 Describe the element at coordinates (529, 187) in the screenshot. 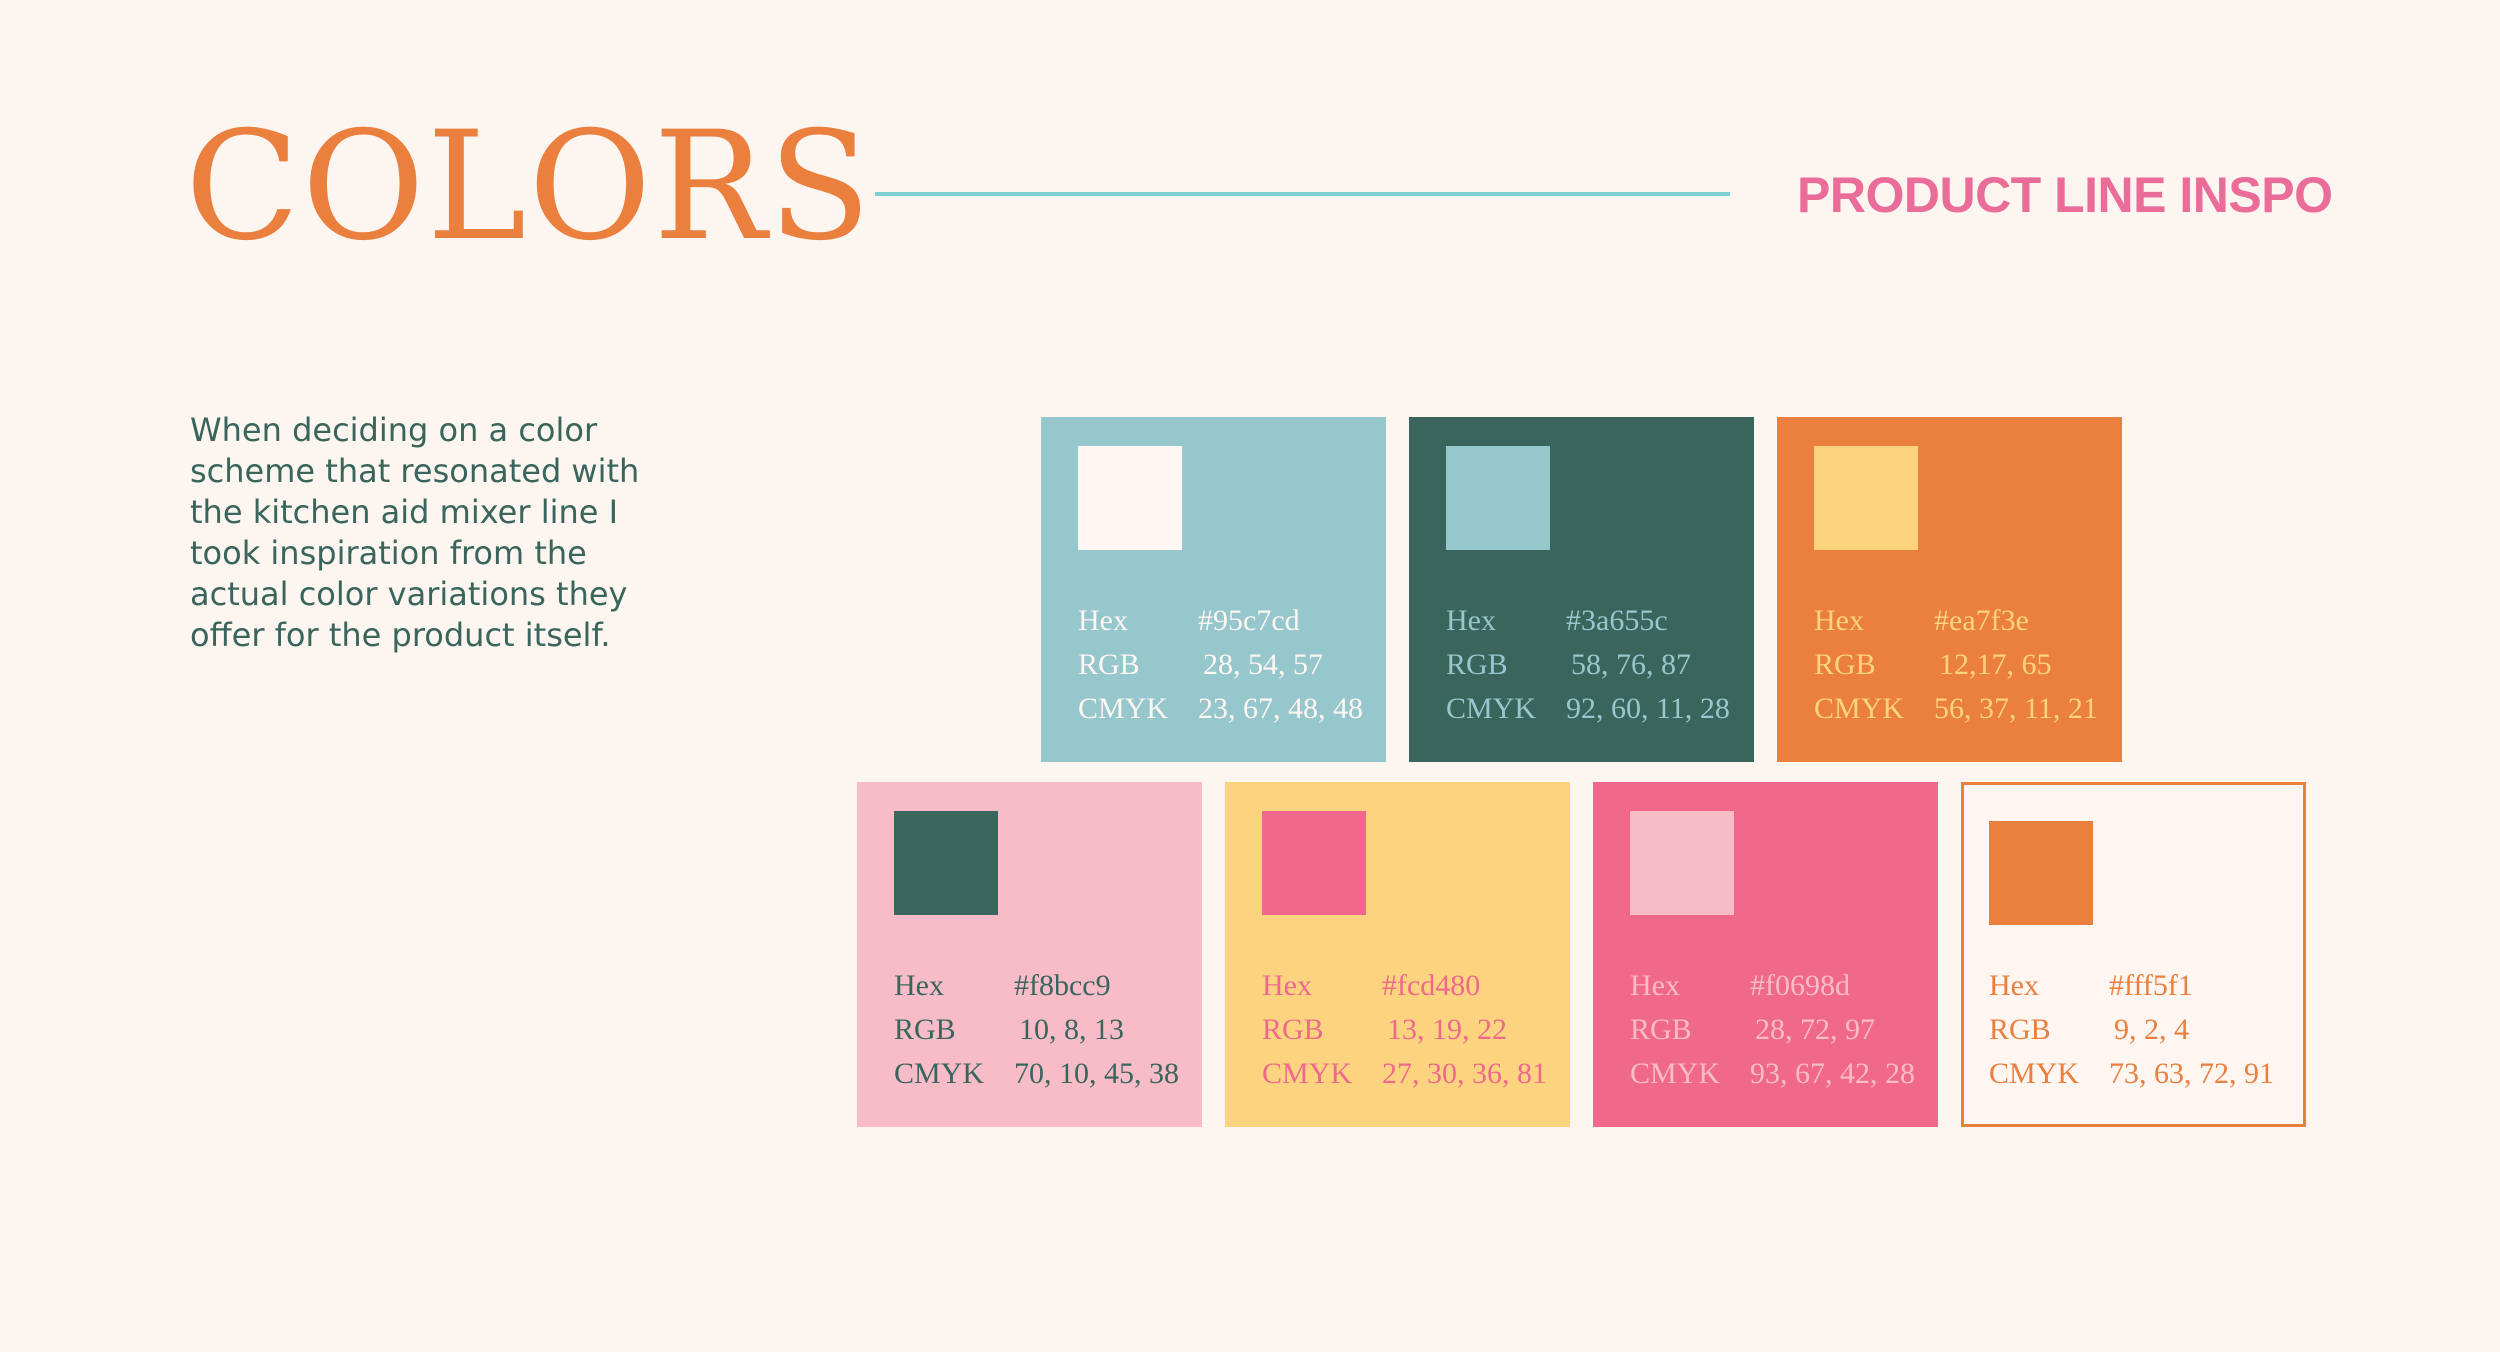

I see `page-title: COLORS` at that location.